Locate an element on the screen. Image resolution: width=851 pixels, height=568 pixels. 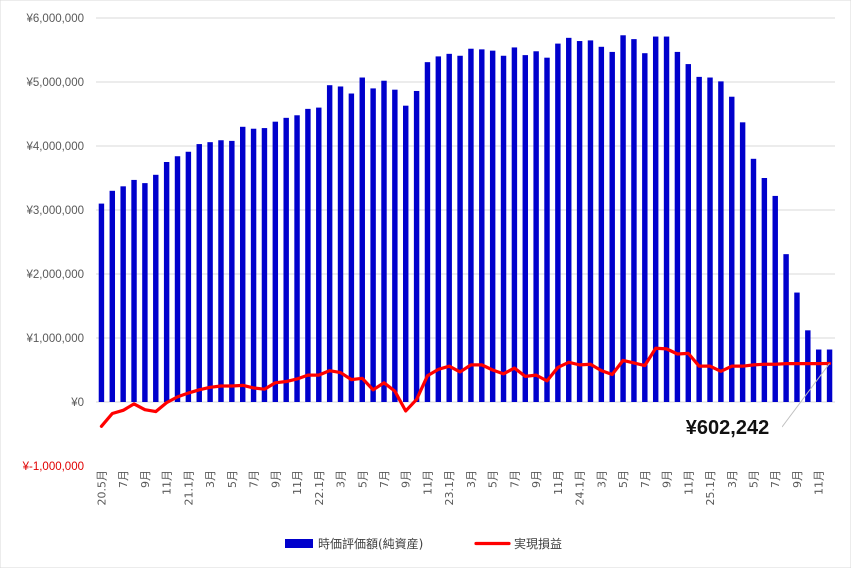
line-series is located at coordinates (465, 387).